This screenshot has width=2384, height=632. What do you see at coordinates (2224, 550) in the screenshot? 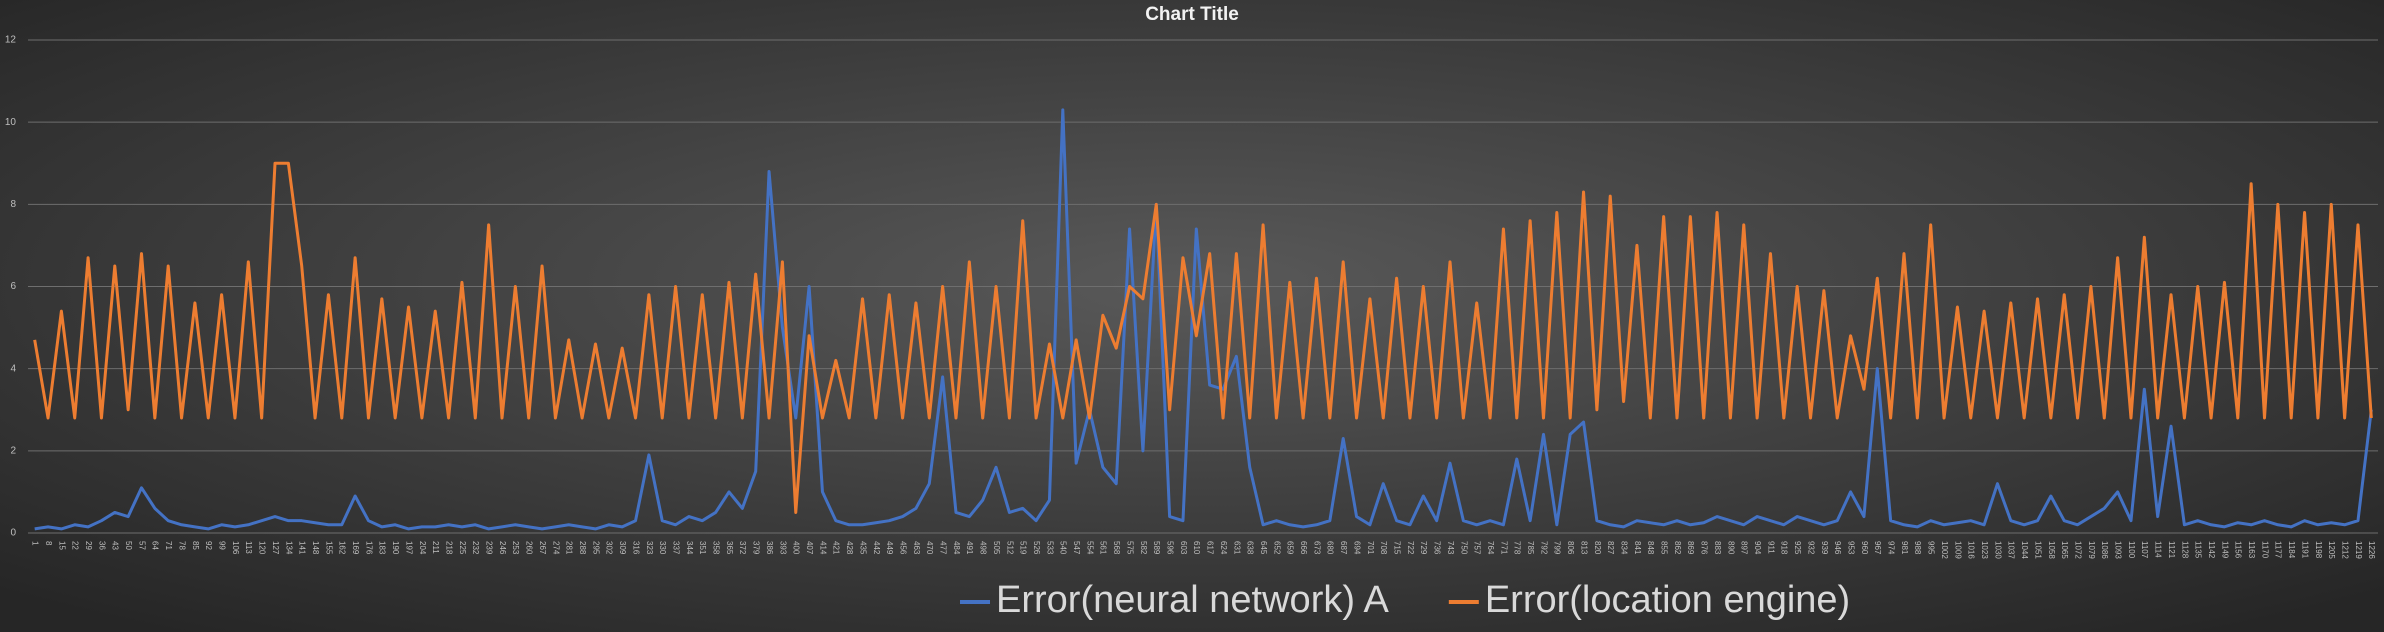
I see `x-tick-label: 1149` at bounding box center [2224, 550].